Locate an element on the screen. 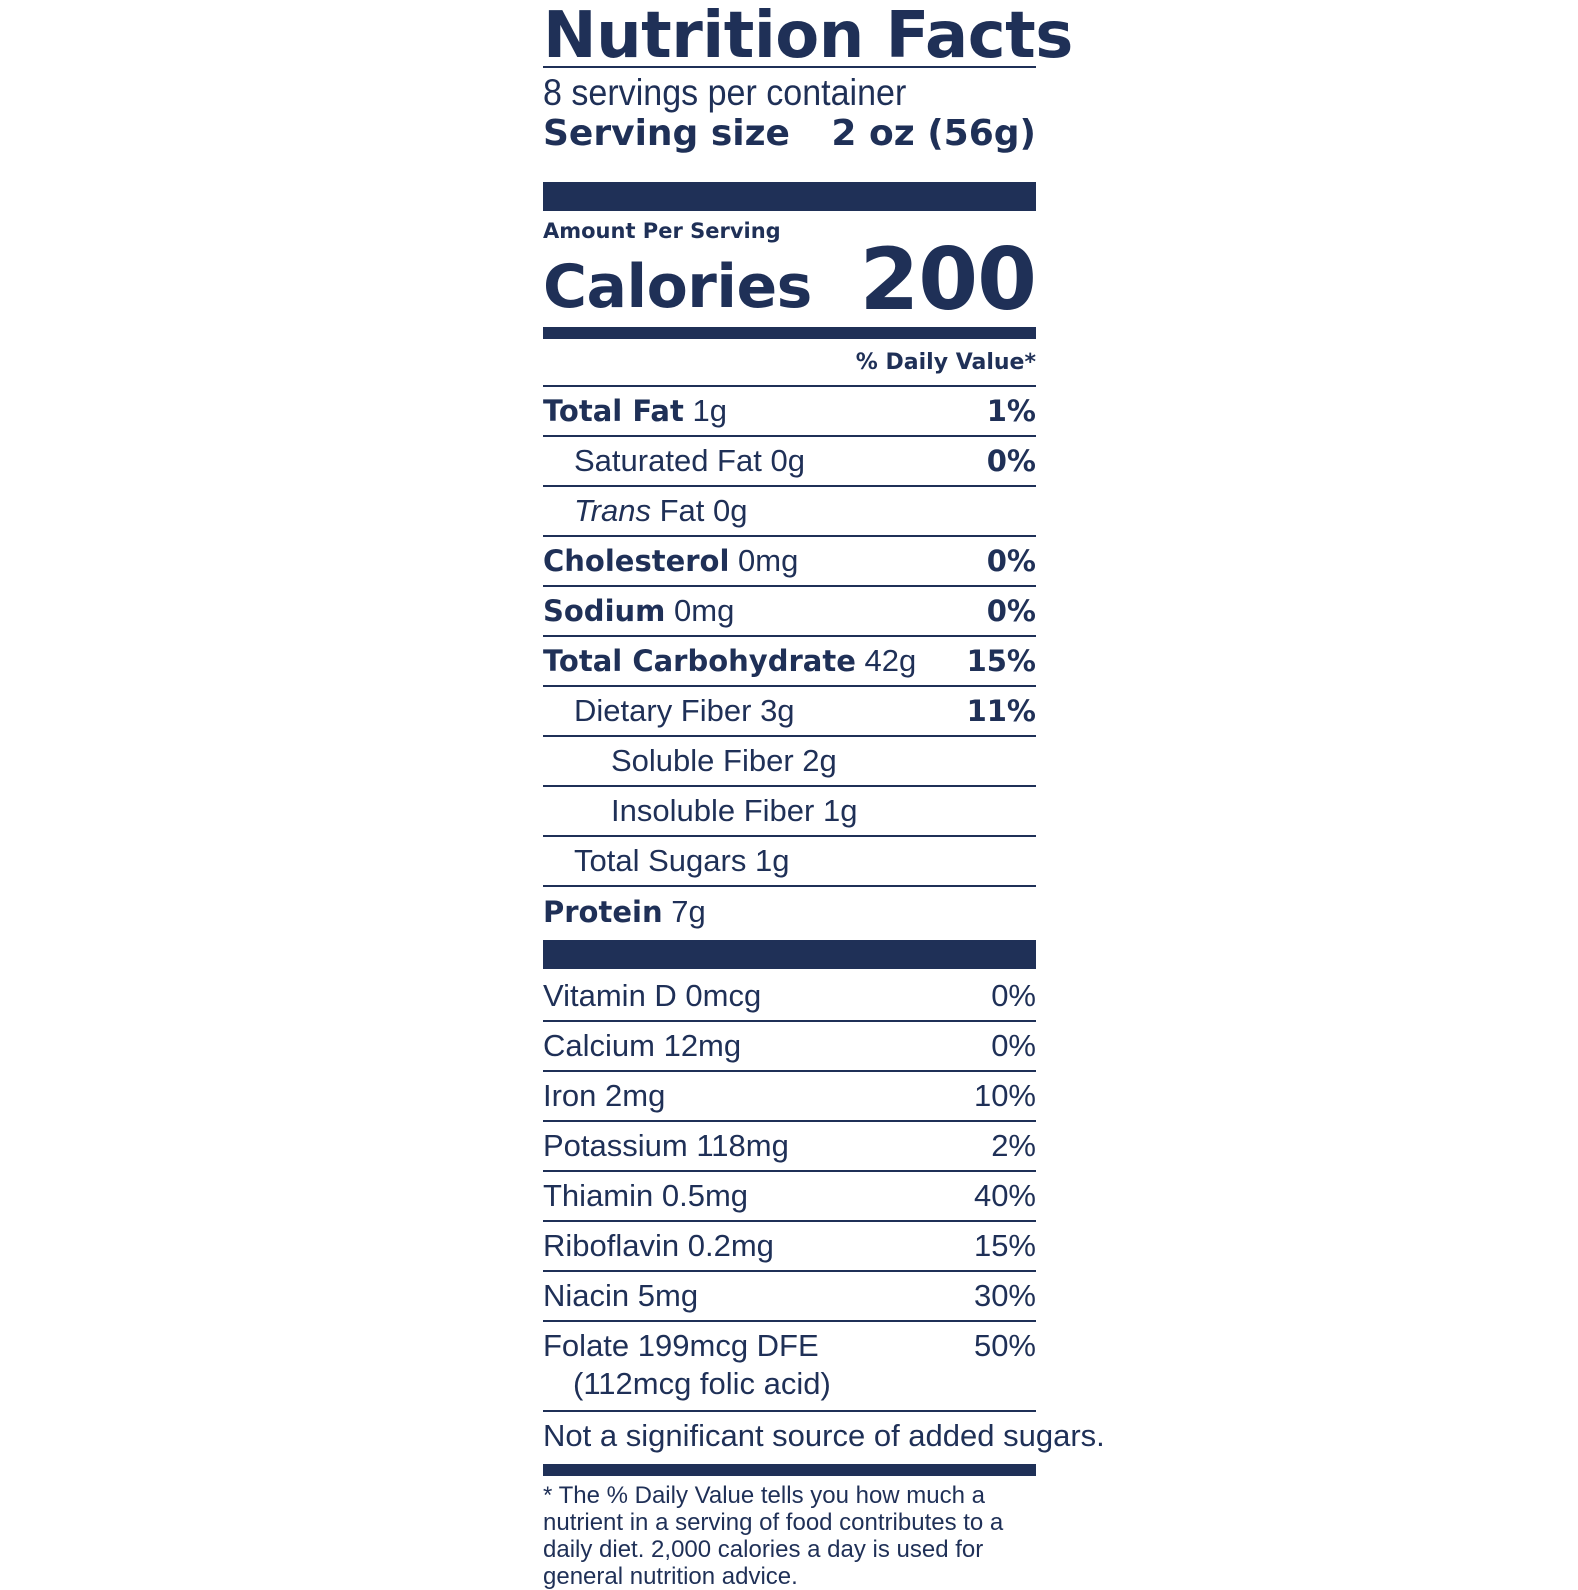  vitamin-text: Thiamin 0.5mg is located at coordinates (646, 1195).